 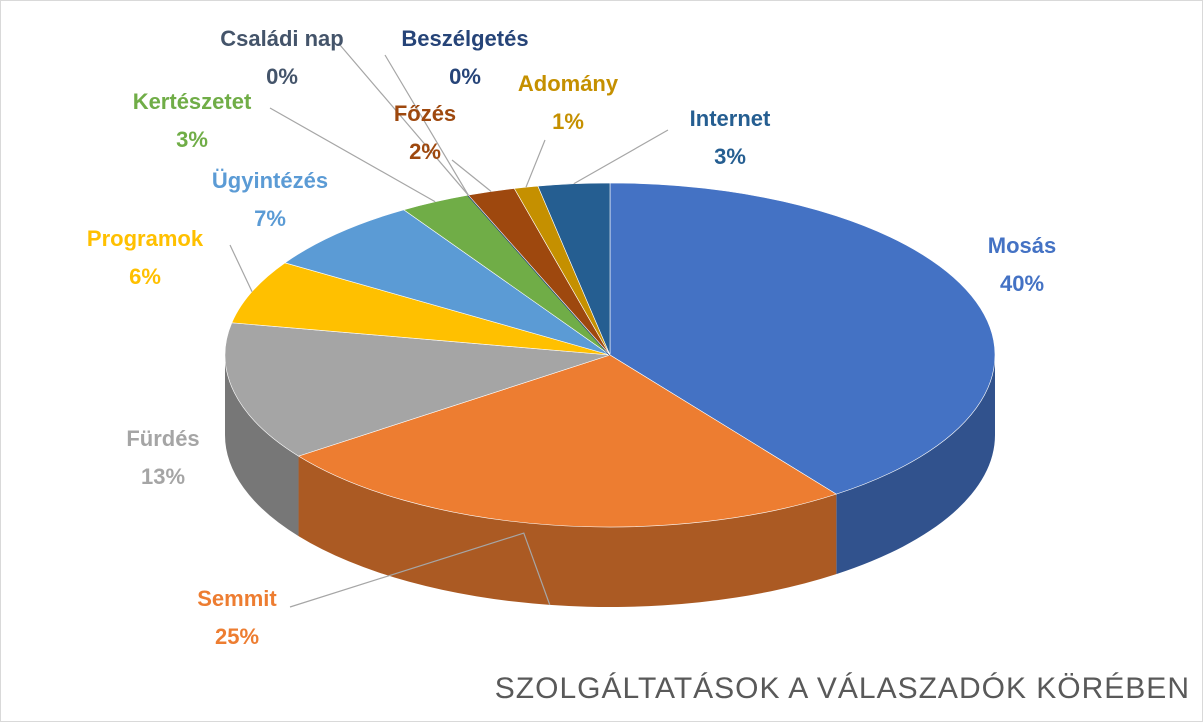 I want to click on category-label: Beszélgetés, so click(x=464, y=38).